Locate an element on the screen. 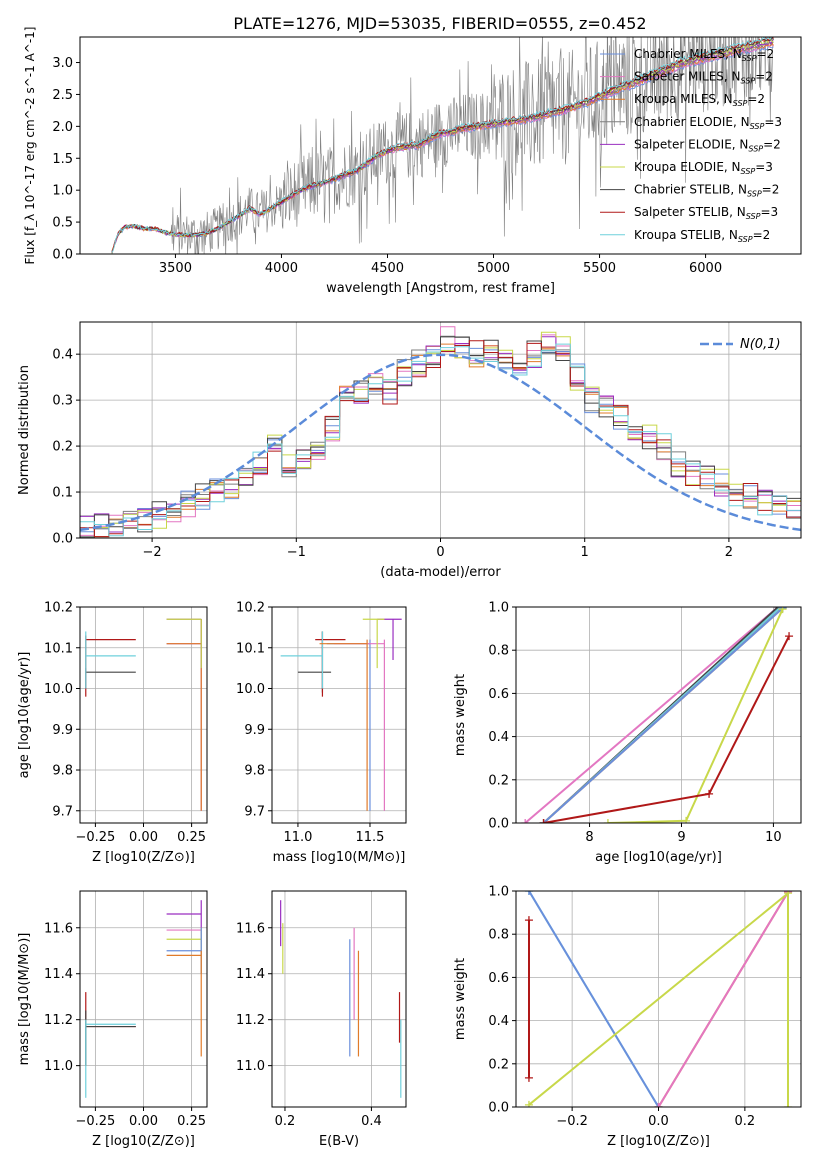  x-tick-label: −0.2 is located at coordinates (572, 1121).